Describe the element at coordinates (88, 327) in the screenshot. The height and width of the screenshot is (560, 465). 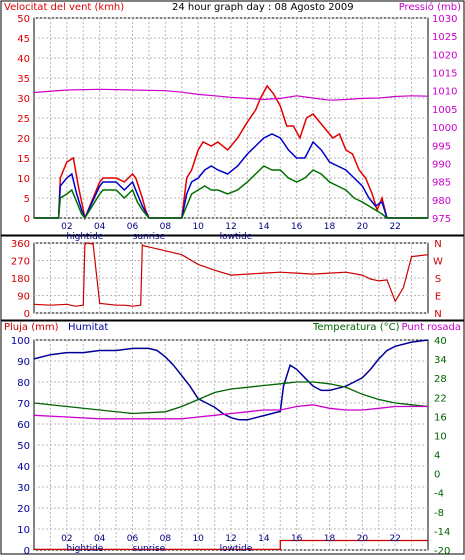
I see `humidity-axis-title: Humitat` at that location.